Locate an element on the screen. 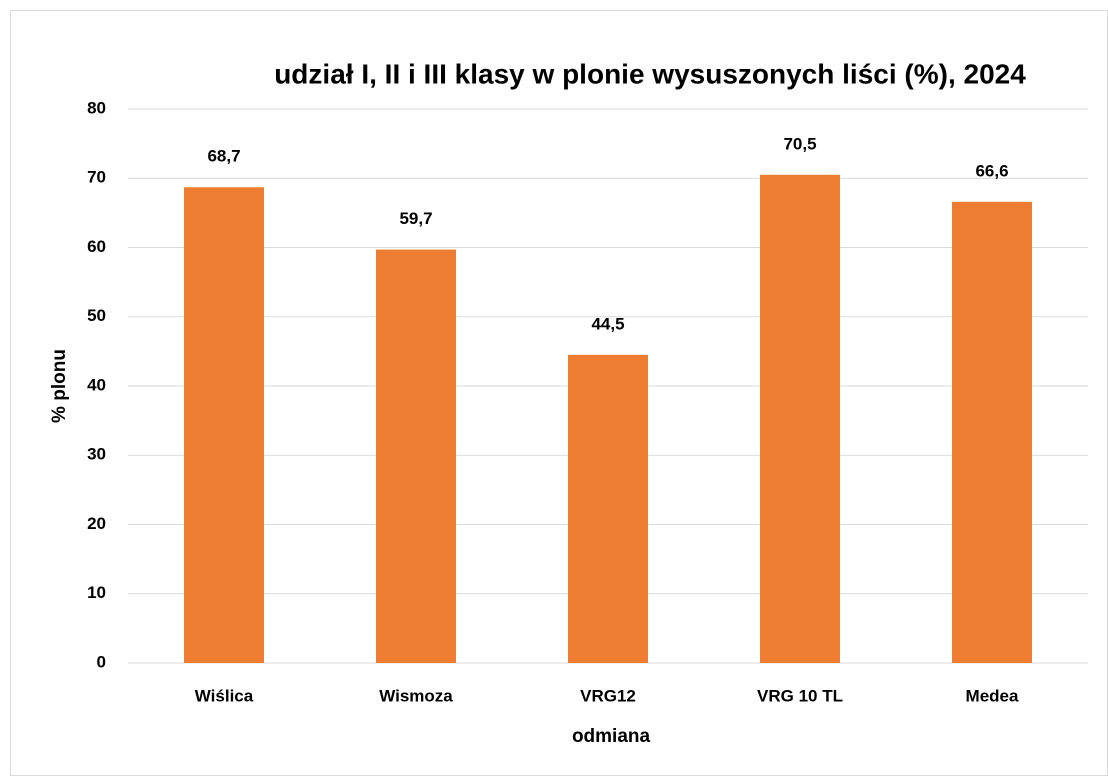 This screenshot has width=1108, height=776. y-tick-label: 10 is located at coordinates (96, 592).